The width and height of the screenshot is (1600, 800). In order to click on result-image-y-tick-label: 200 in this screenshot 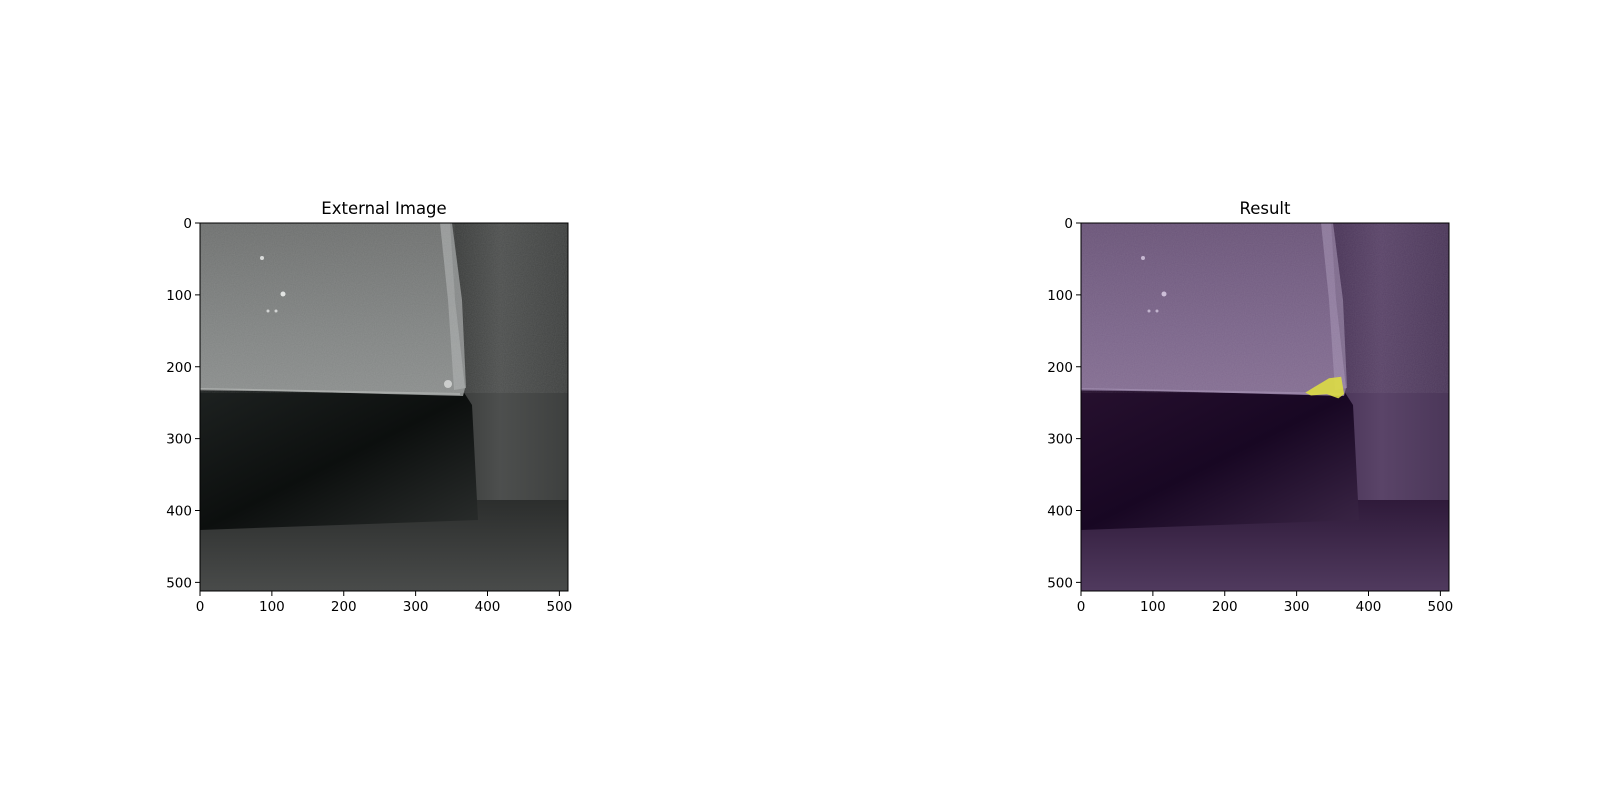, I will do `click(1060, 368)`.